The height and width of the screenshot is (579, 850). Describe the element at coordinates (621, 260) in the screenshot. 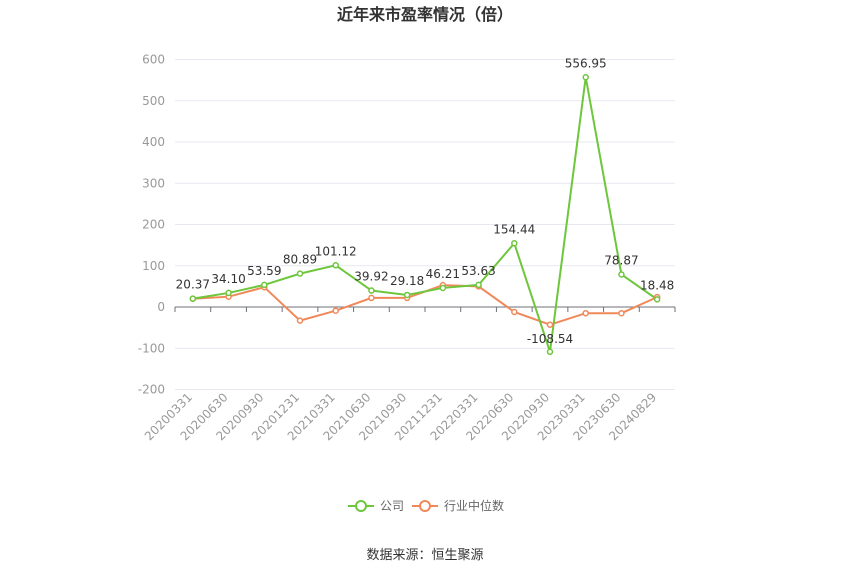

I see `data-label: 78.87` at that location.